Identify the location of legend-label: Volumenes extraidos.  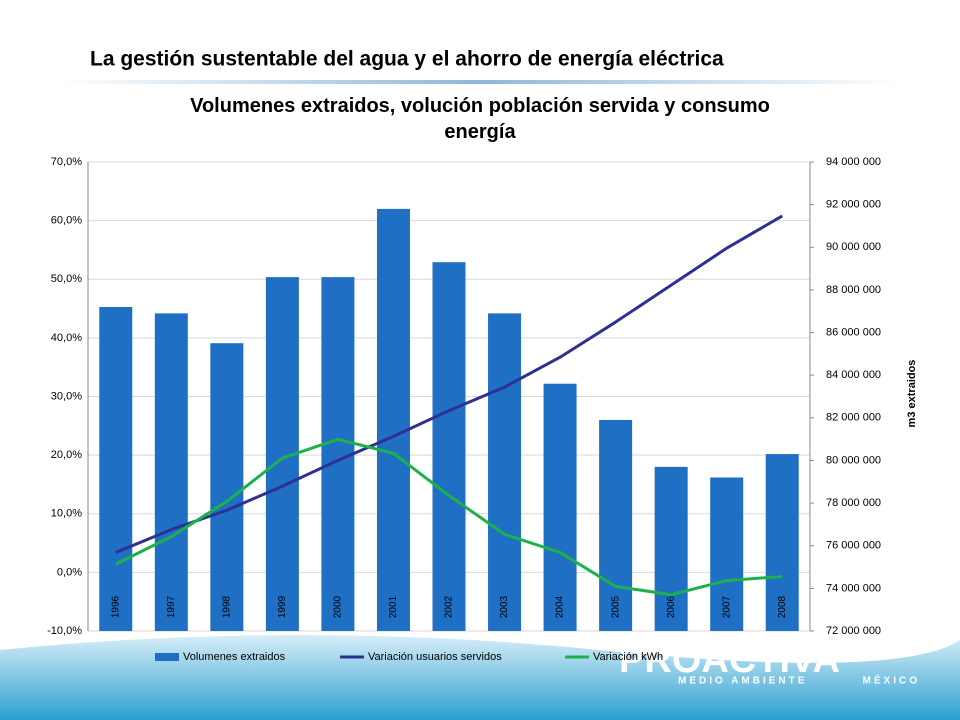
(234, 657).